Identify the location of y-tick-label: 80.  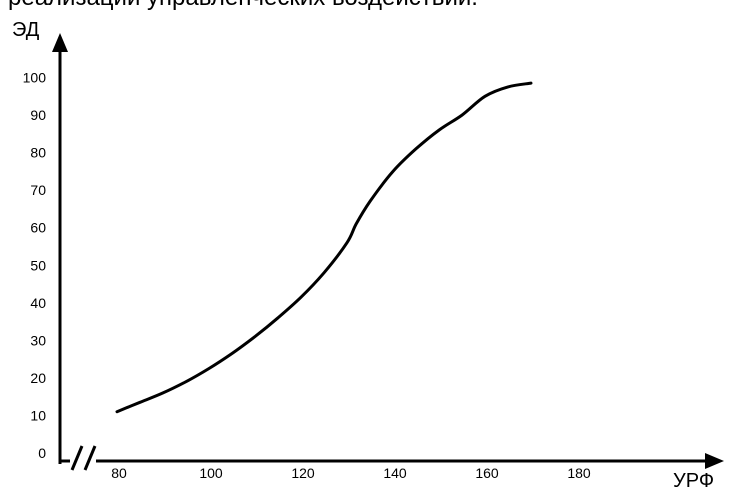
(38, 153).